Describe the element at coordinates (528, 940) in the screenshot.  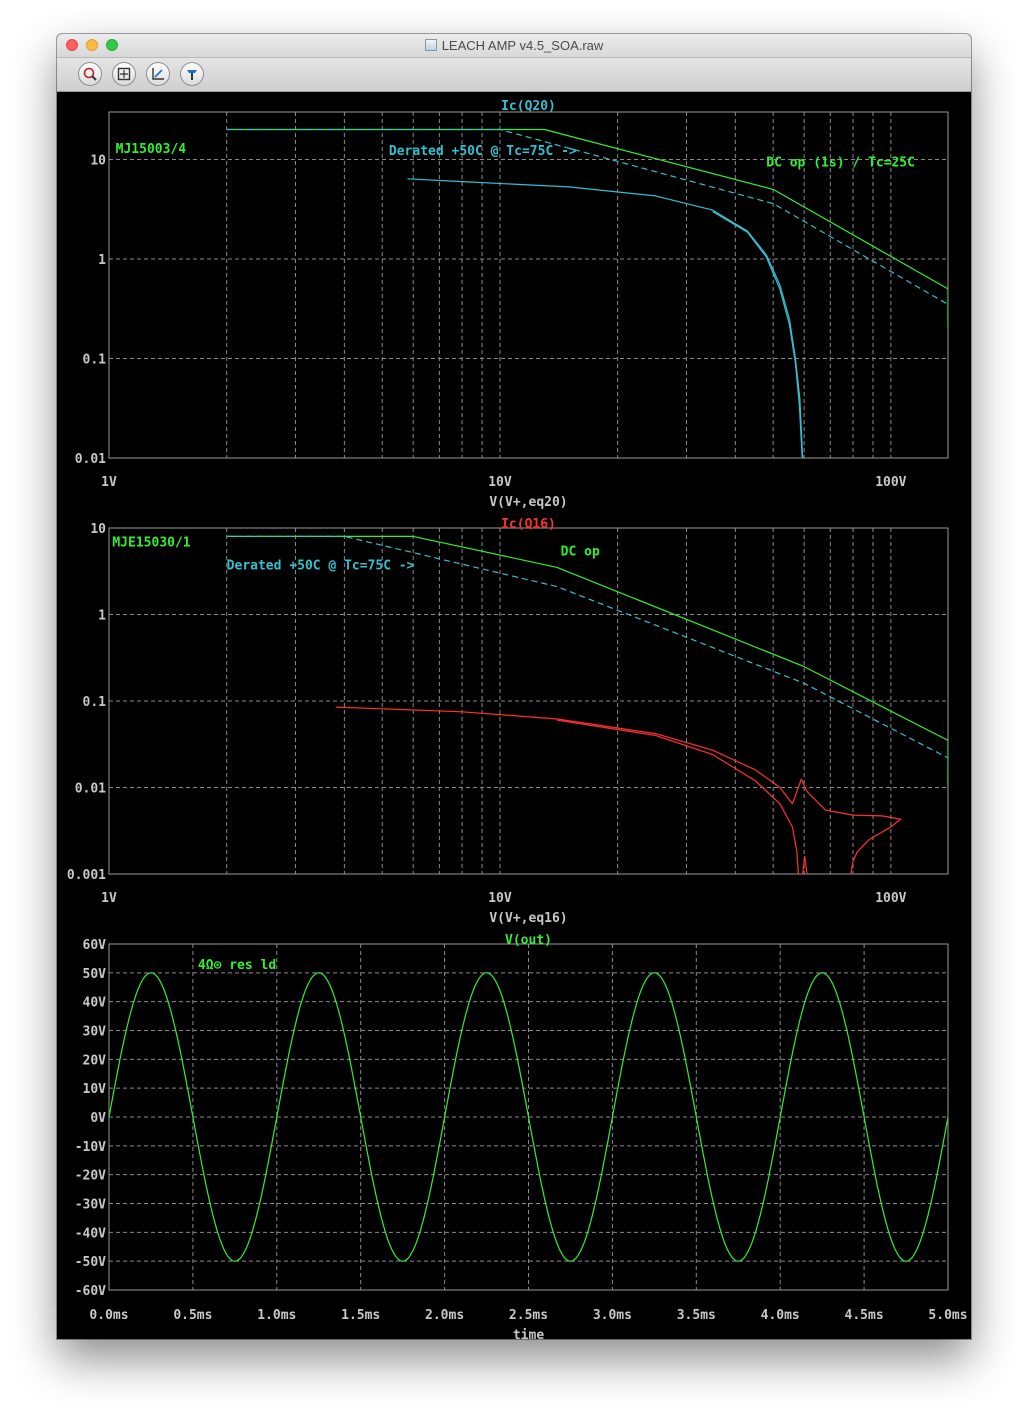
I see `chart-title: V(out)` at that location.